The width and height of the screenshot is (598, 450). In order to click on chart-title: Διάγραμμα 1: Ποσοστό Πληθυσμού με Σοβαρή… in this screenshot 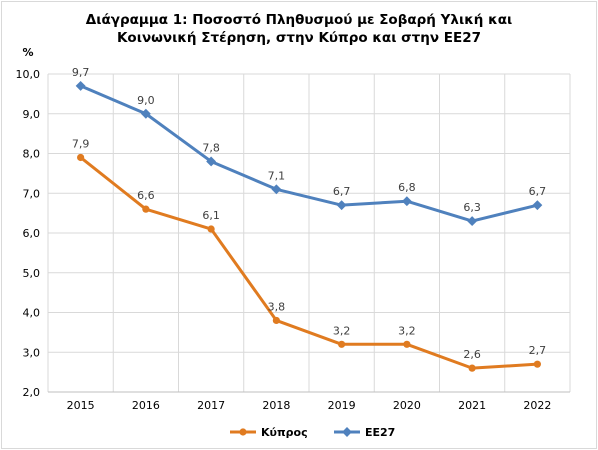, I will do `click(299, 29)`.